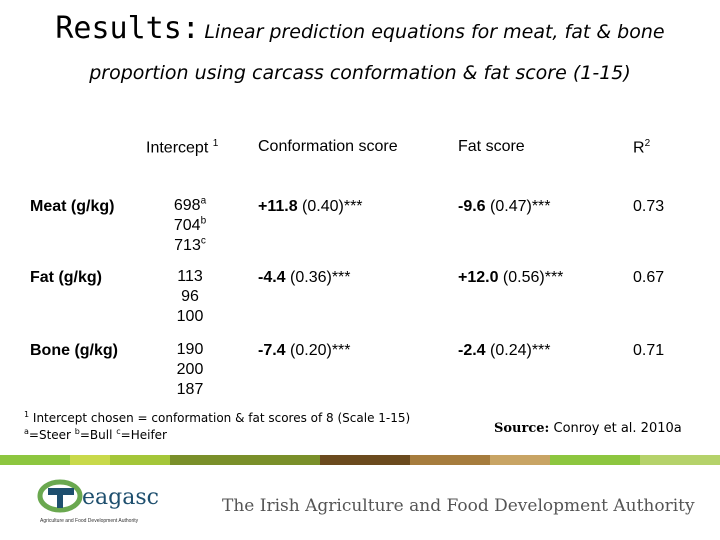  I want to click on fat-score-fat: +12.0 (0.56)***, so click(511, 277).